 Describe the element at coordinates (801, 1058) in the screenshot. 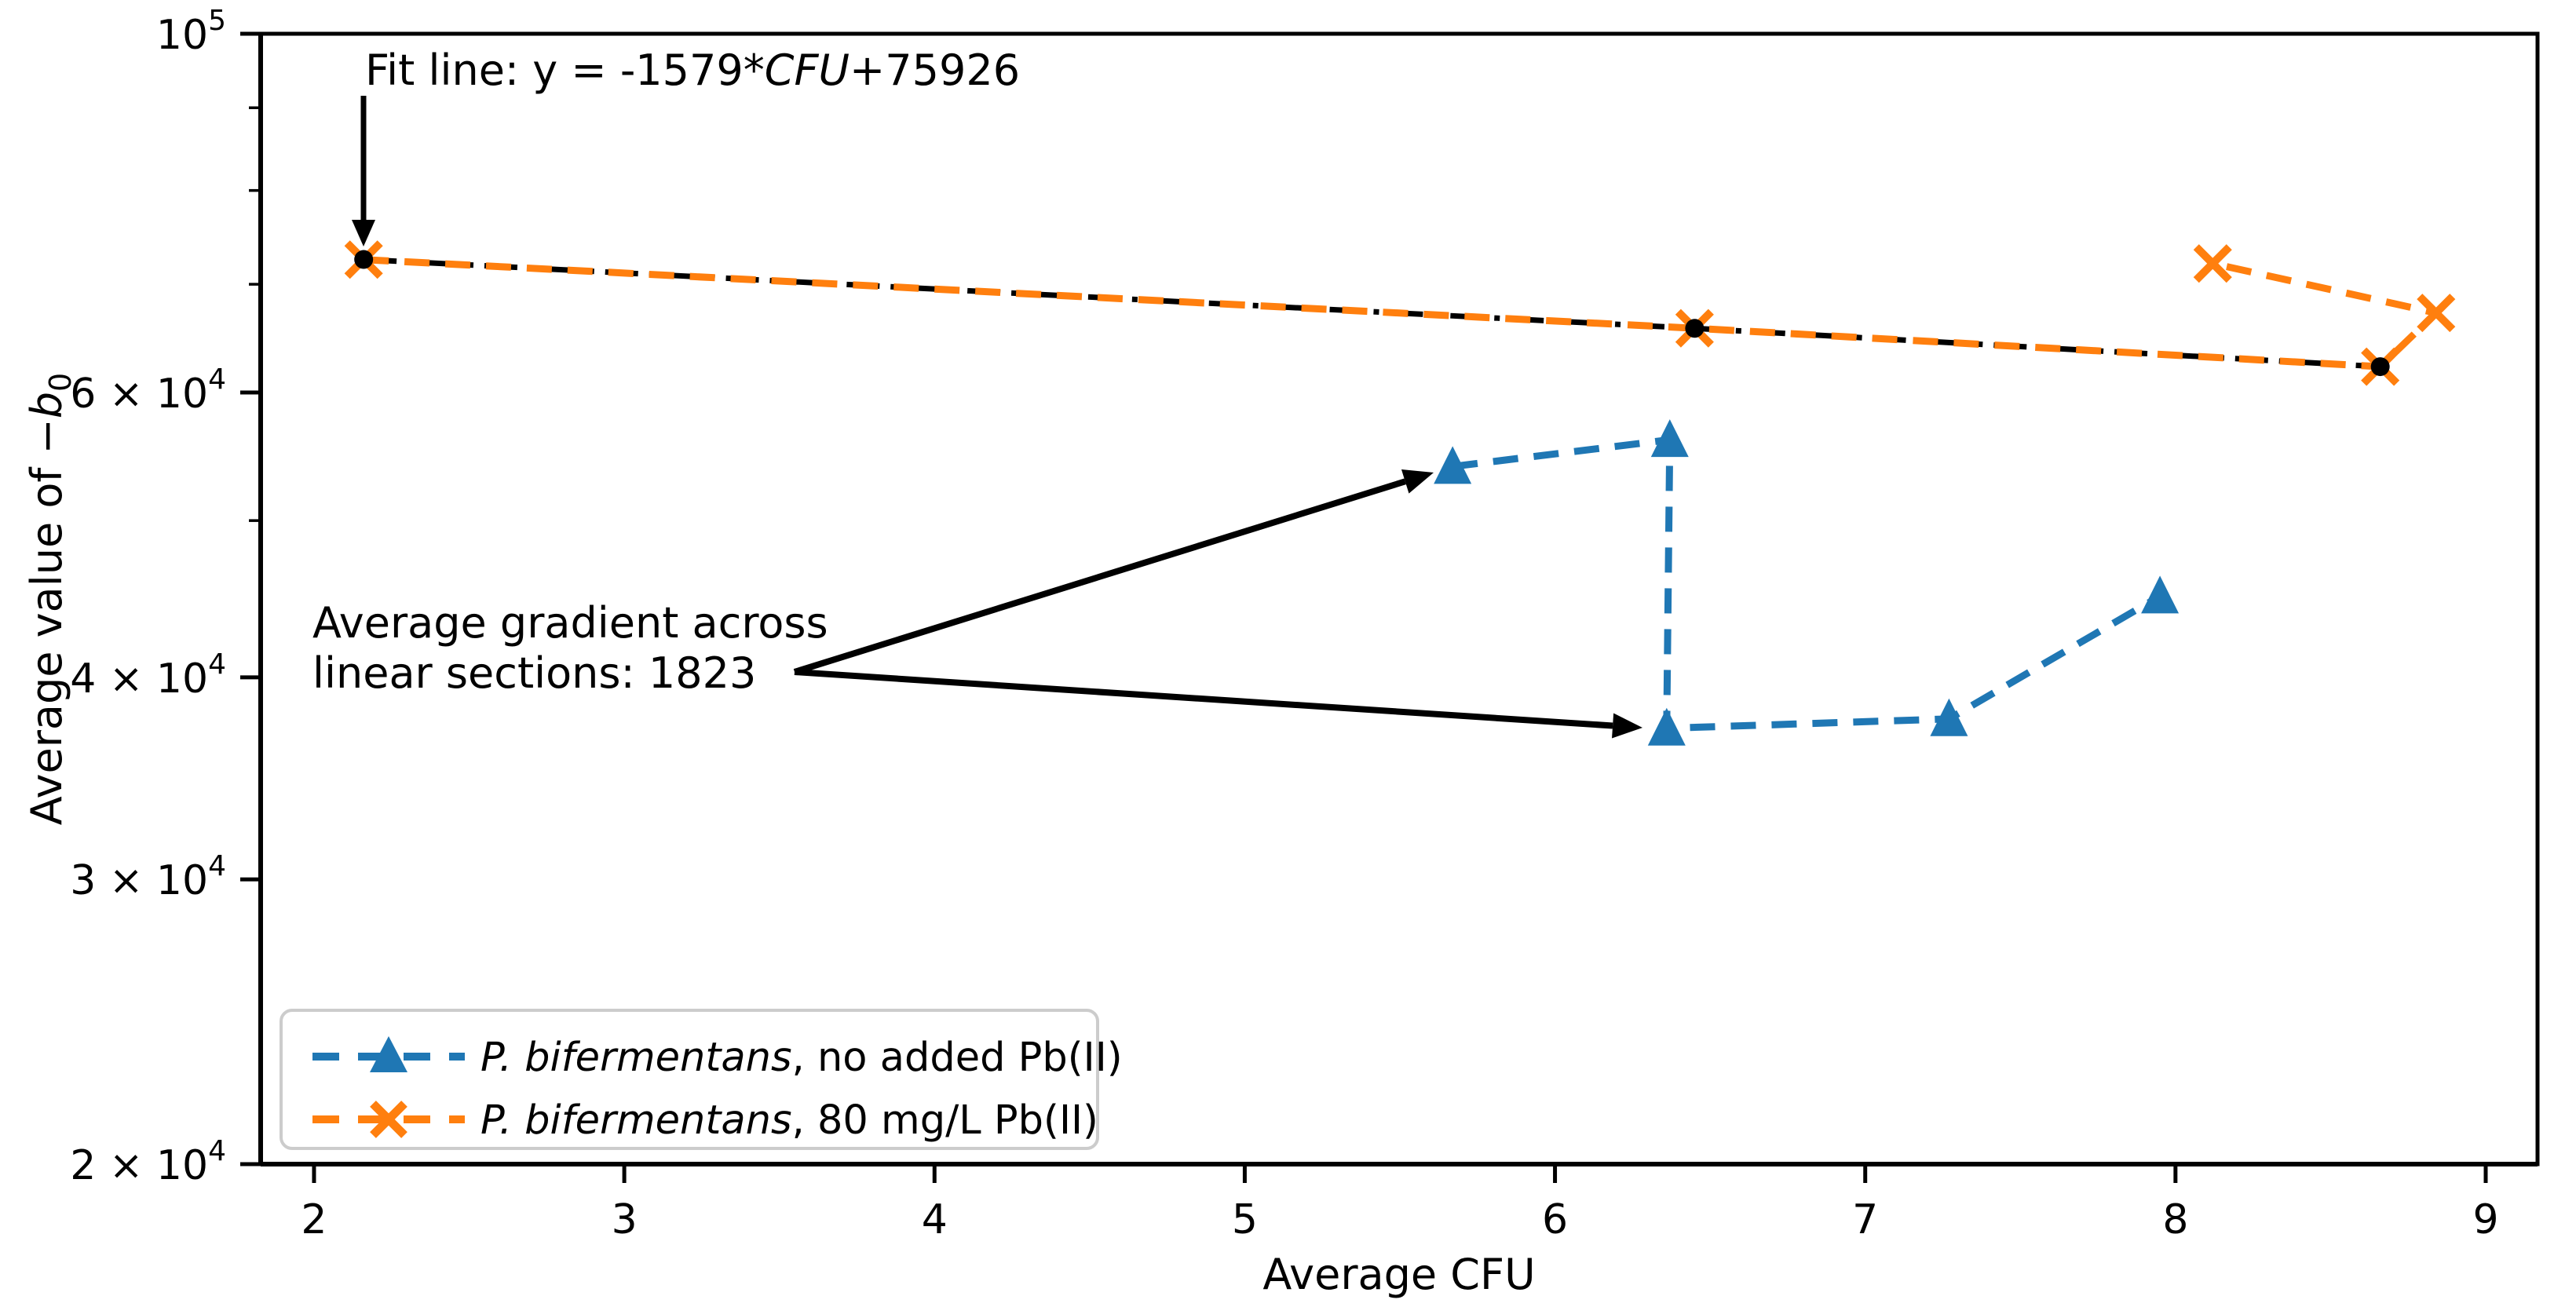

I see `legend-entry-label: P. bifermentans, no added Pb(II)` at that location.